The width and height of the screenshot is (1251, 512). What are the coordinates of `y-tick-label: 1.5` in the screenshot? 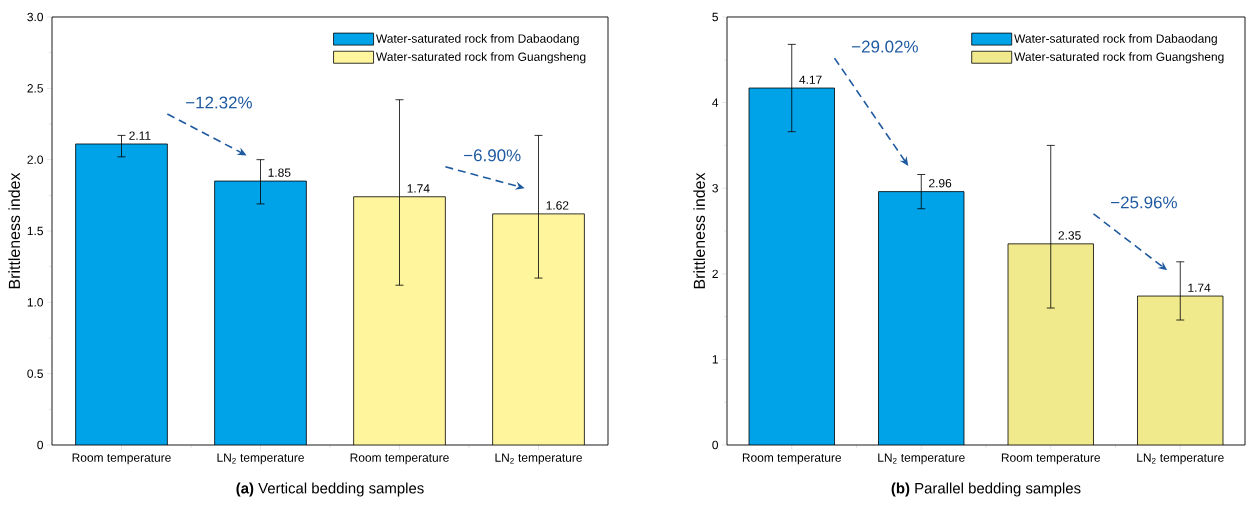 It's located at (35, 231).